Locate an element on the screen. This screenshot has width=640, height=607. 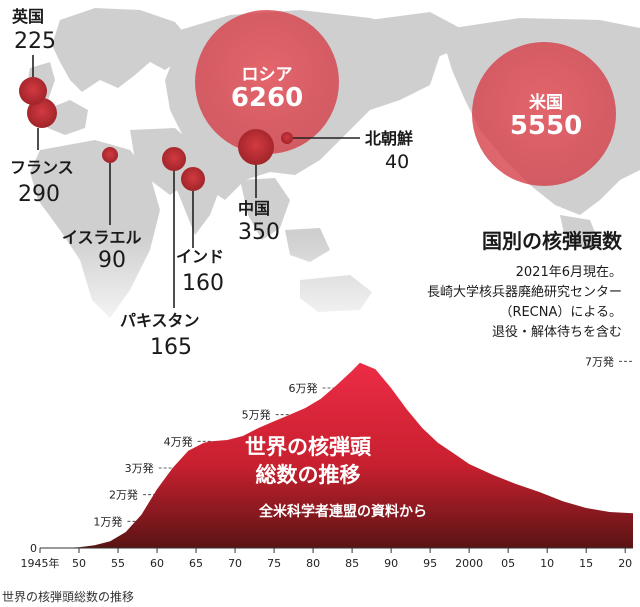
bubble-north-korea is located at coordinates (287, 138).